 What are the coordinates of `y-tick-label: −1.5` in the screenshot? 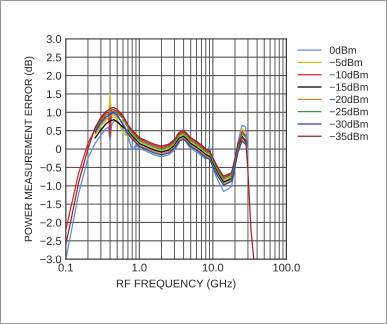 It's located at (51, 204).